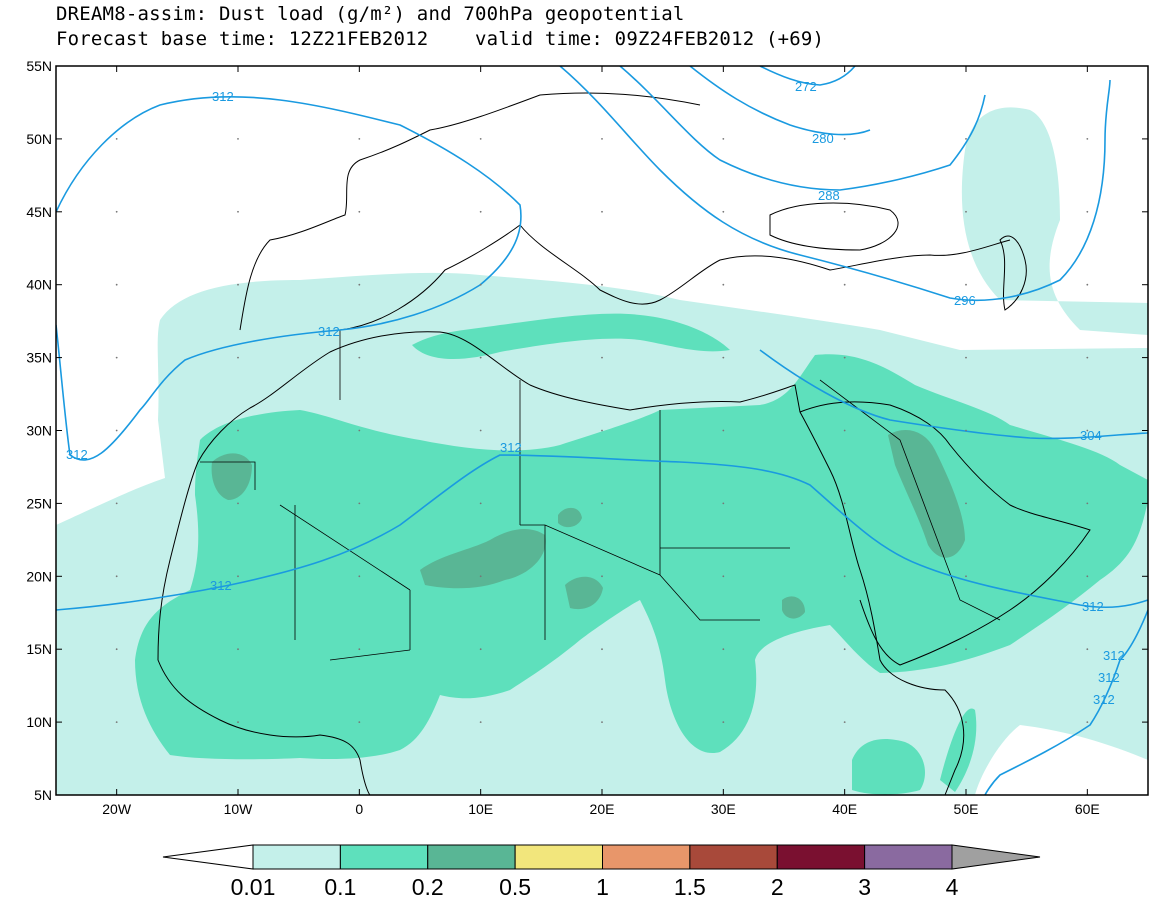 The image size is (1165, 907). I want to click on colorbar-max-arrow, so click(996, 857).